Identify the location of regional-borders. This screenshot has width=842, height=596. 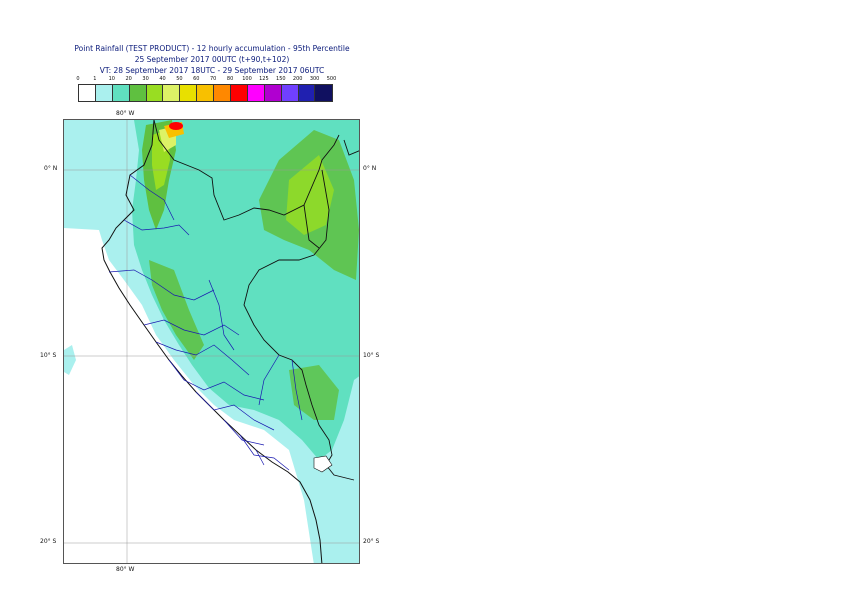
(205, 322).